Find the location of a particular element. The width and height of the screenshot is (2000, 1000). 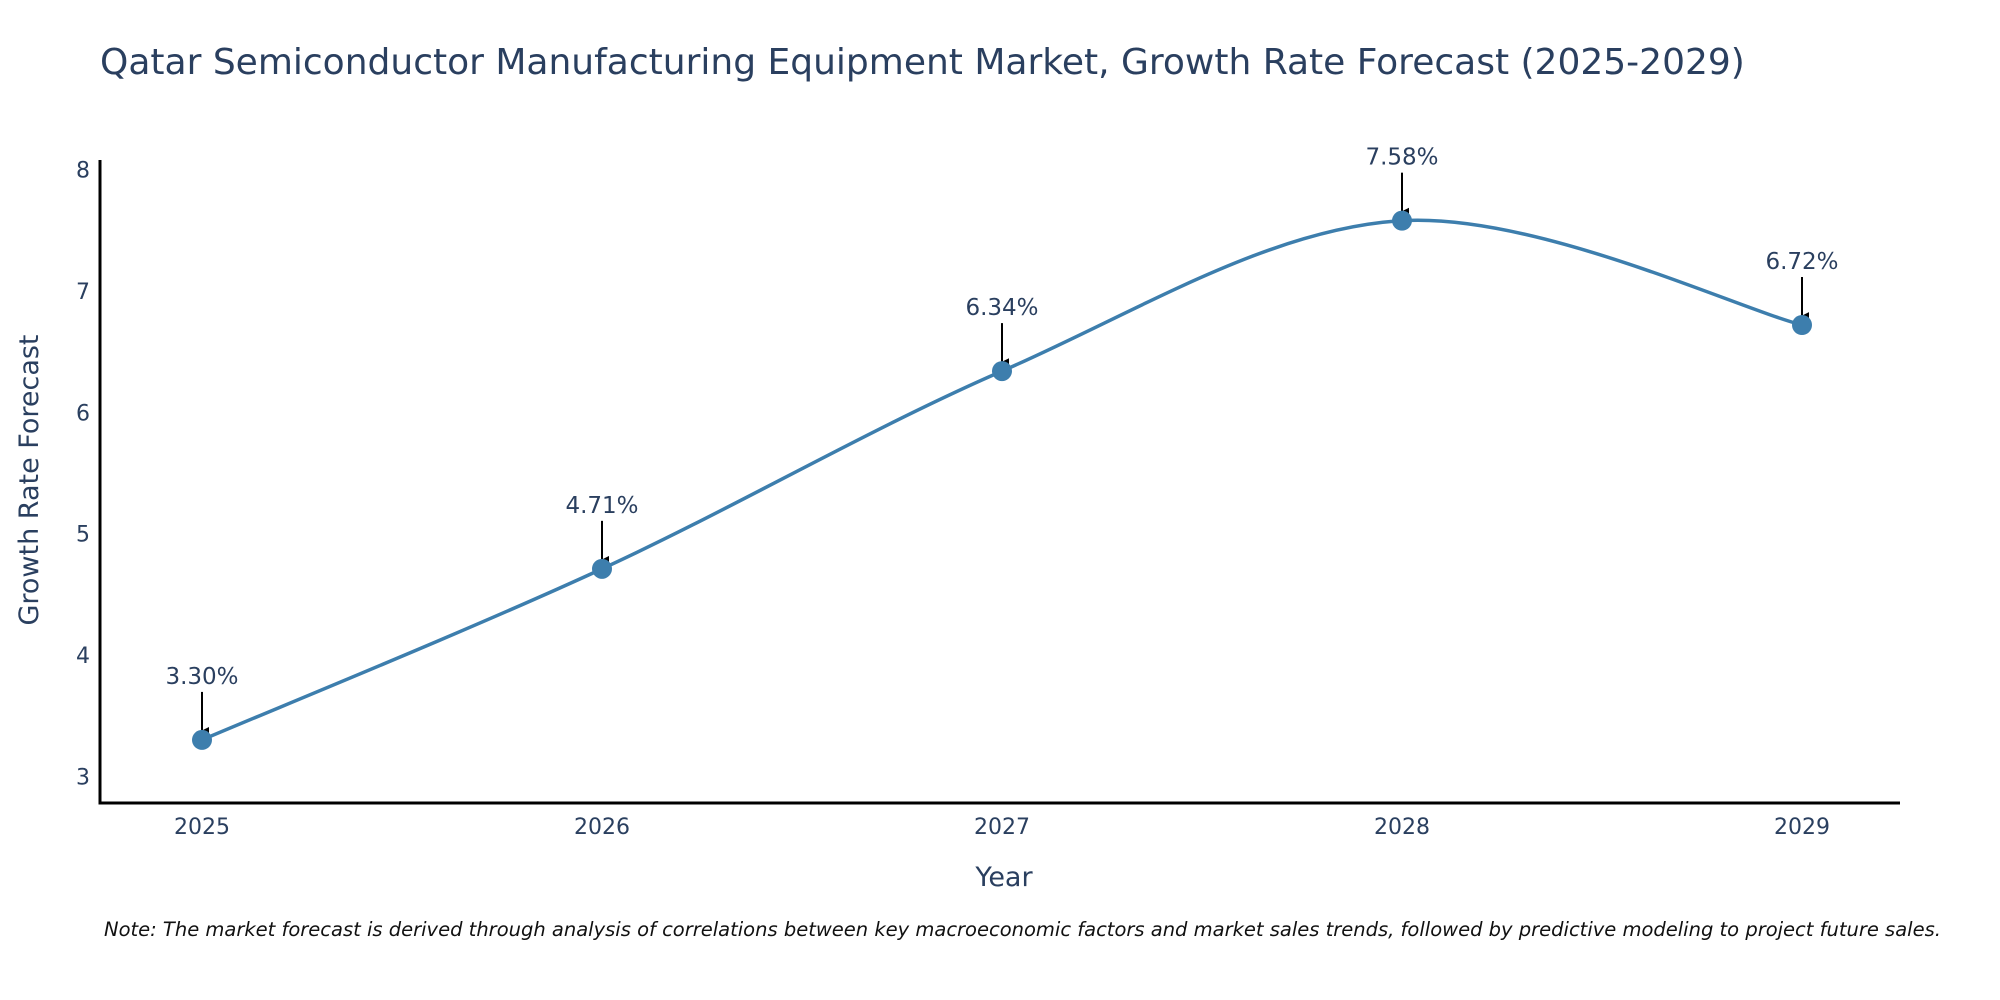

y-tick-label: 4 is located at coordinates (83, 656).